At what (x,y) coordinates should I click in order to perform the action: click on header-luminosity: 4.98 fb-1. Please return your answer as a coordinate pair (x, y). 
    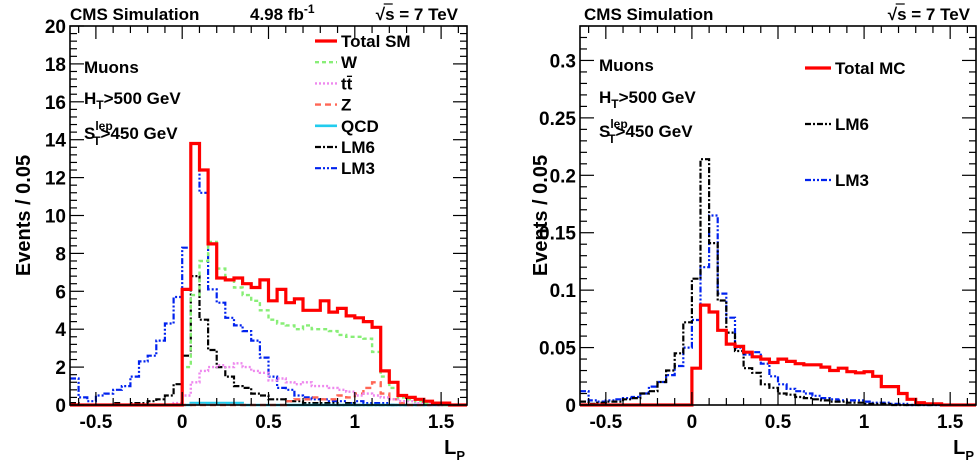
    Looking at the image, I should click on (282, 13).